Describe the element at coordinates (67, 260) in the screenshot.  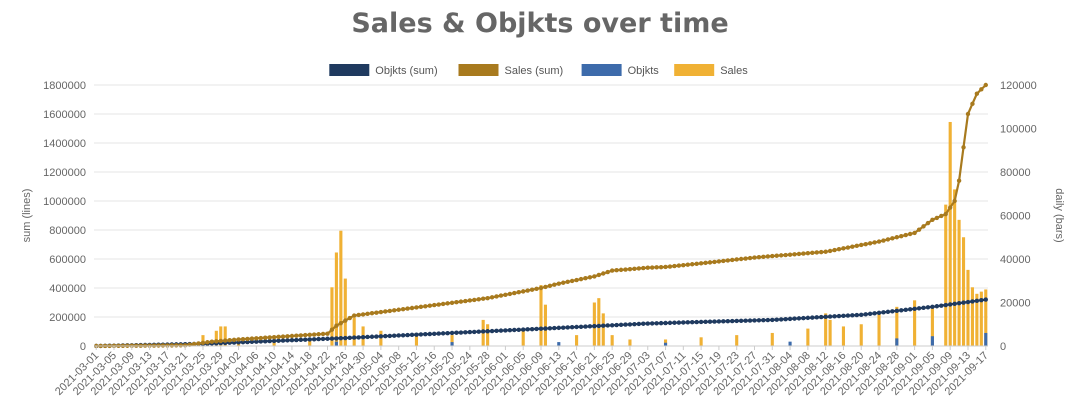
I see `left-tick-label: 600000` at that location.